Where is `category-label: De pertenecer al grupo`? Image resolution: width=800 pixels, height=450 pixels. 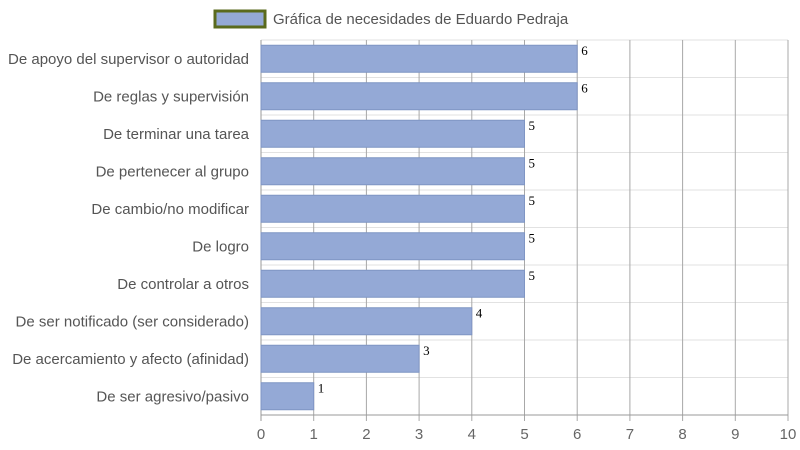 category-label: De pertenecer al grupo is located at coordinates (172, 171).